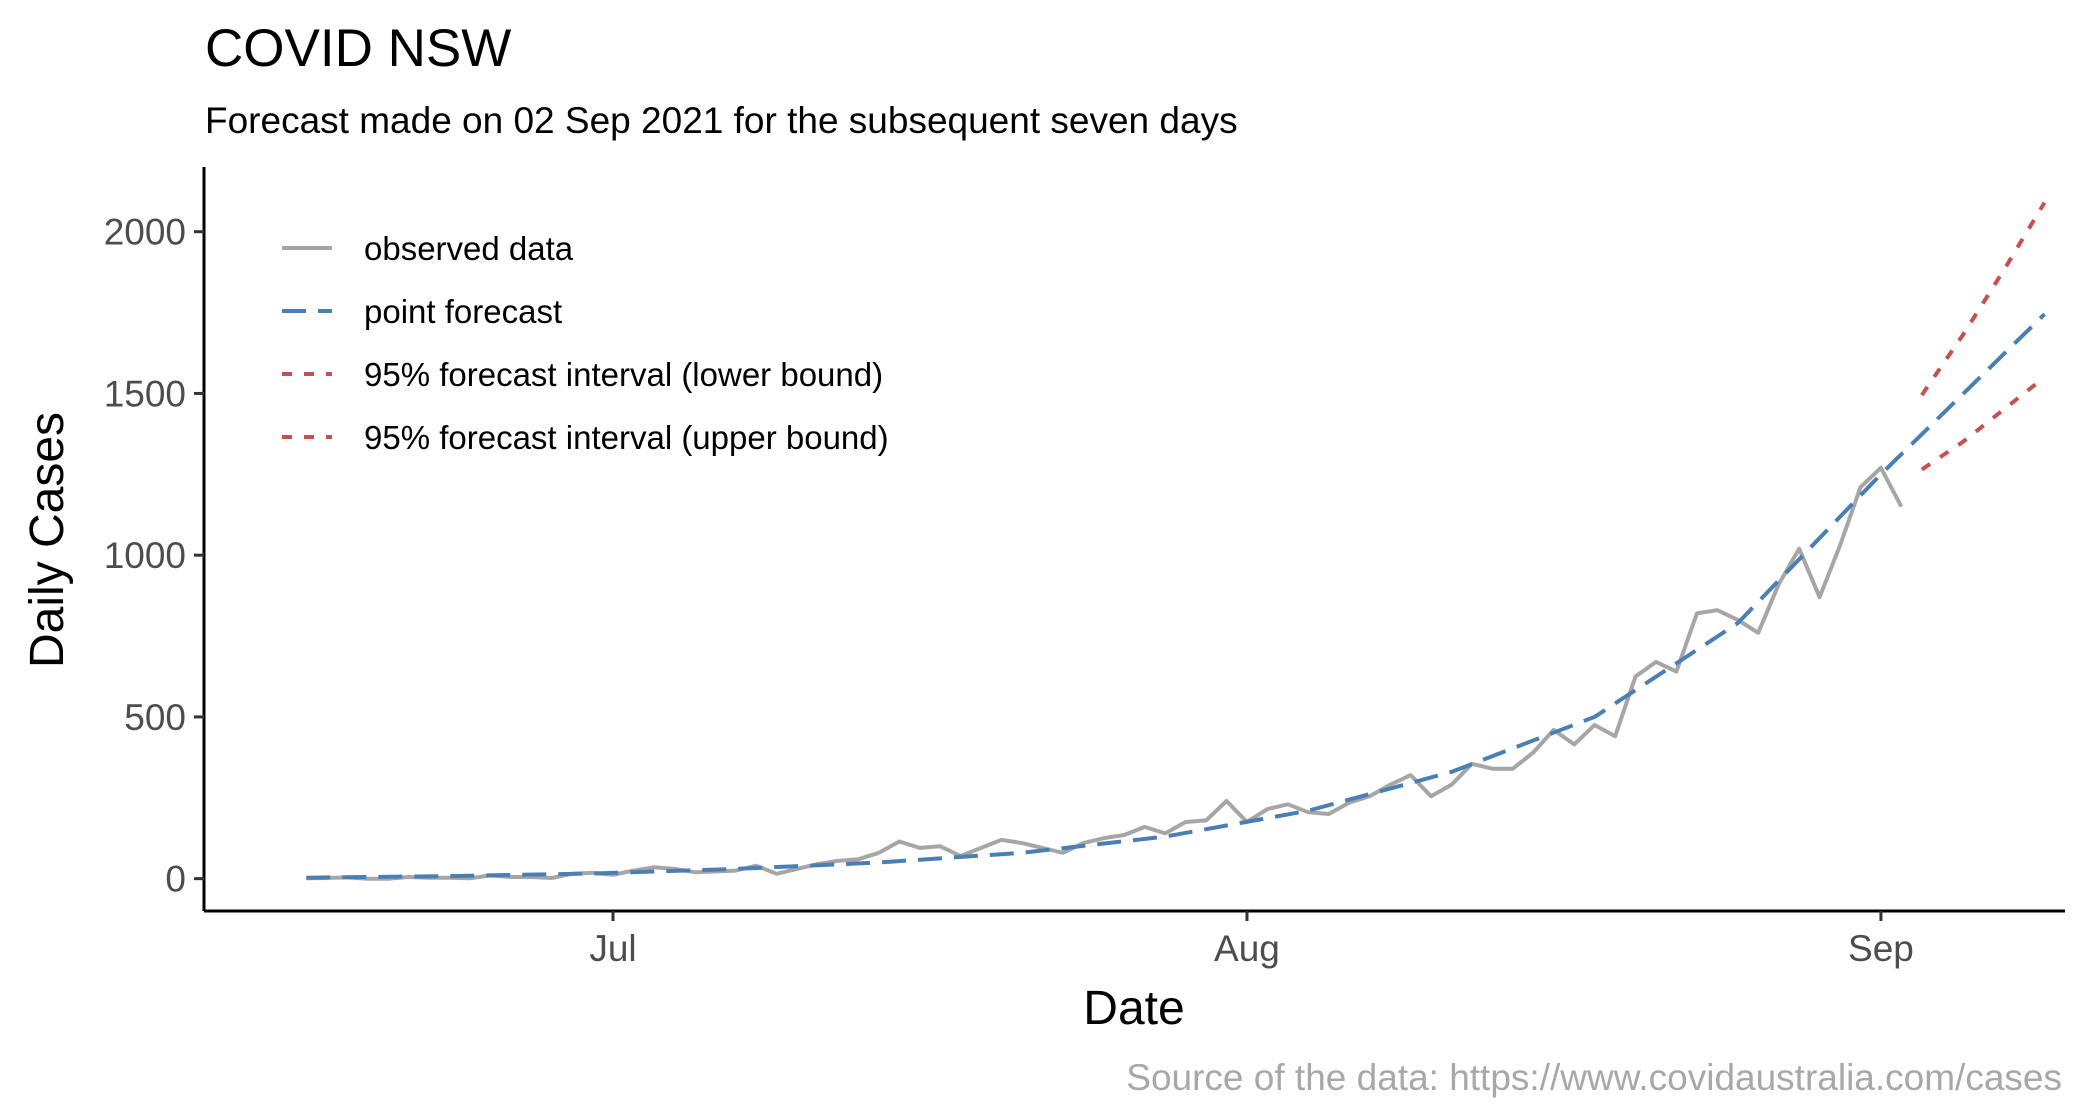 The width and height of the screenshot is (2080, 1120). I want to click on x-tick-label: Aug, so click(1247, 948).